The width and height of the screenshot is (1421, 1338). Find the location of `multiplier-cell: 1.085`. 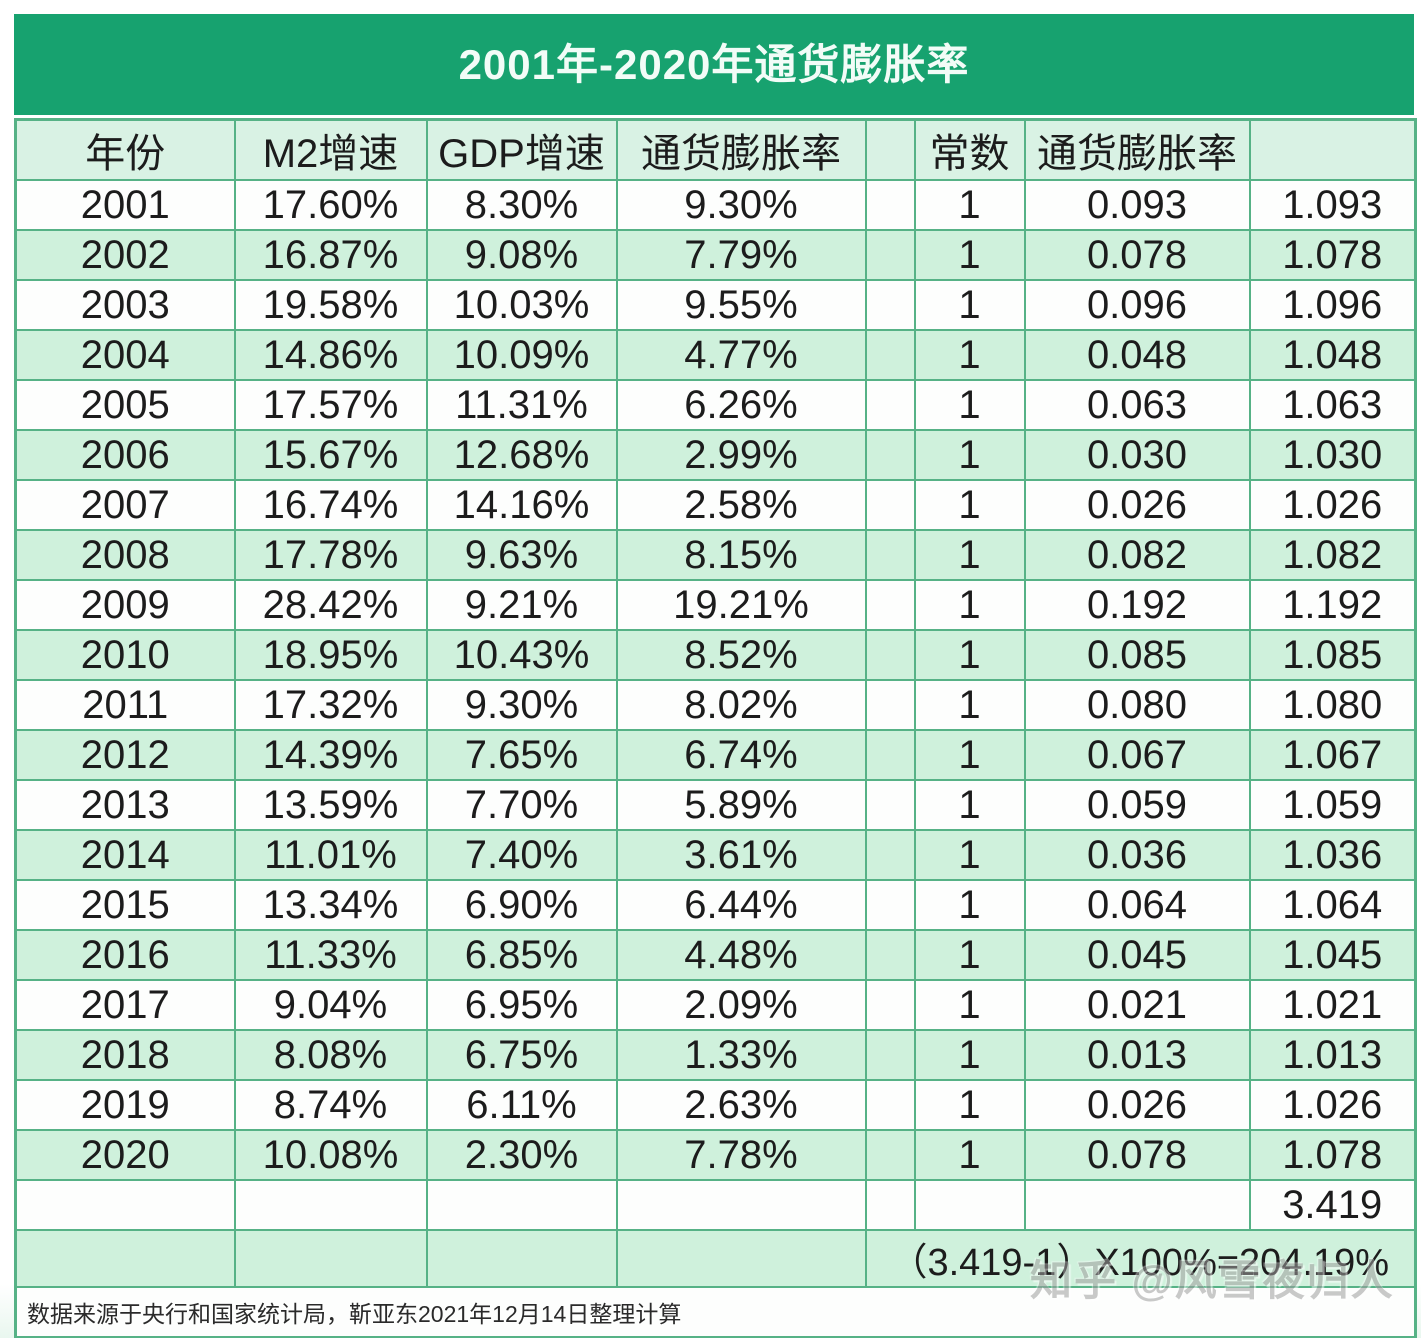

multiplier-cell: 1.085 is located at coordinates (1332, 655).